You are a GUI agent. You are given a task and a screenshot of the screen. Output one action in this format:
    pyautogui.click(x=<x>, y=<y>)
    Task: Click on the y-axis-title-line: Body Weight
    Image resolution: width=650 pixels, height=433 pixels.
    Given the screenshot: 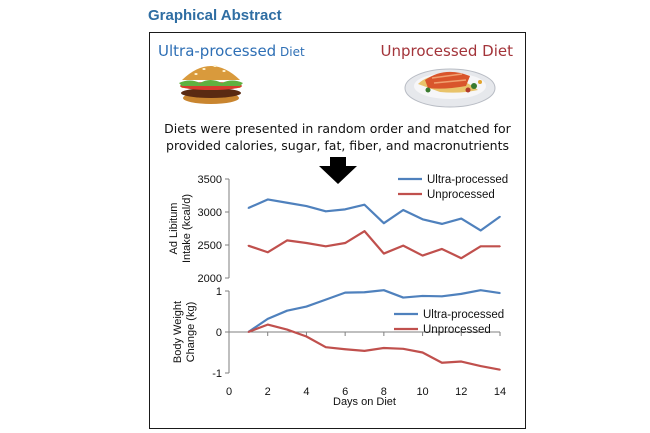 What is the action you would take?
    pyautogui.click(x=178, y=332)
    